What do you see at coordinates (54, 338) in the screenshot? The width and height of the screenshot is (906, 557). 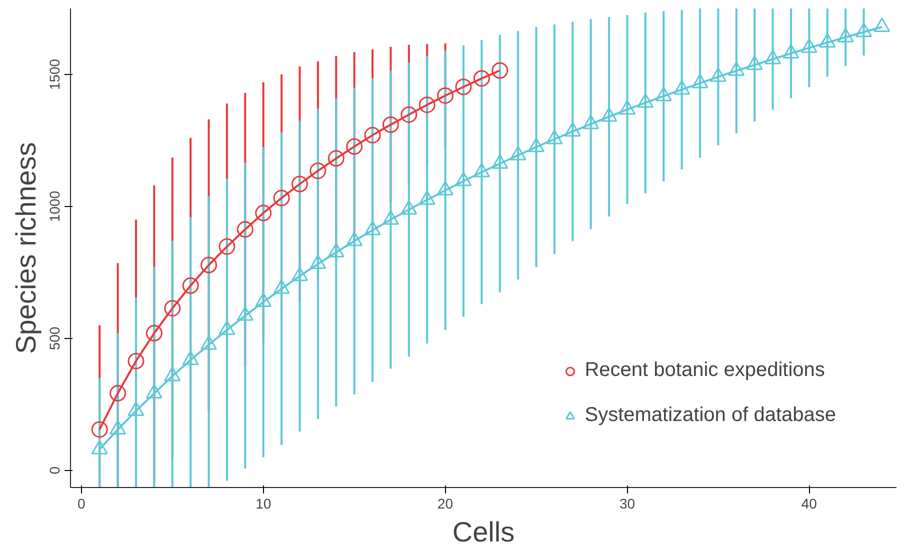 I see `y-tick-label: 500` at bounding box center [54, 338].